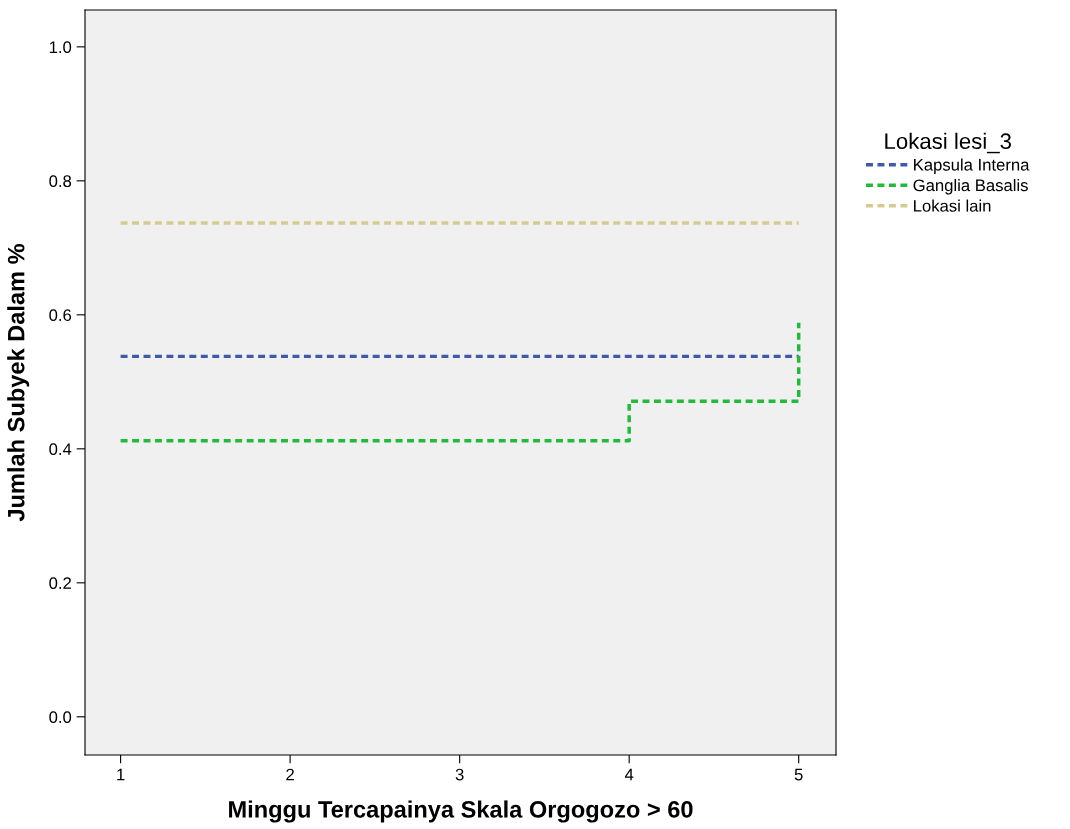 The height and width of the screenshot is (829, 1070). Describe the element at coordinates (60, 181) in the screenshot. I see `y-tick-label: 0.8` at that location.